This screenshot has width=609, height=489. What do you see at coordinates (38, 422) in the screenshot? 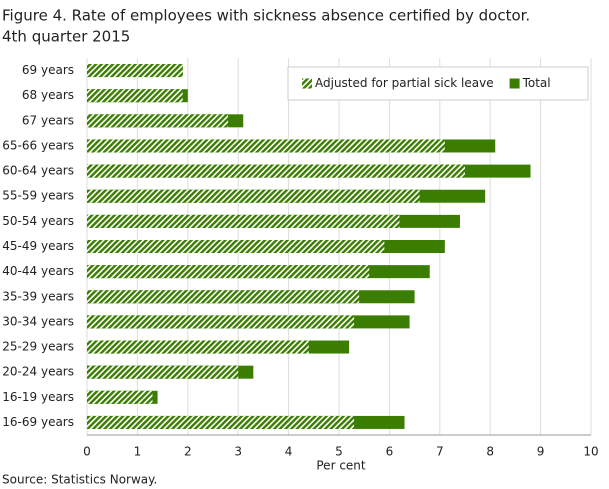
I see `y-tick-label: 16-69 years` at bounding box center [38, 422].